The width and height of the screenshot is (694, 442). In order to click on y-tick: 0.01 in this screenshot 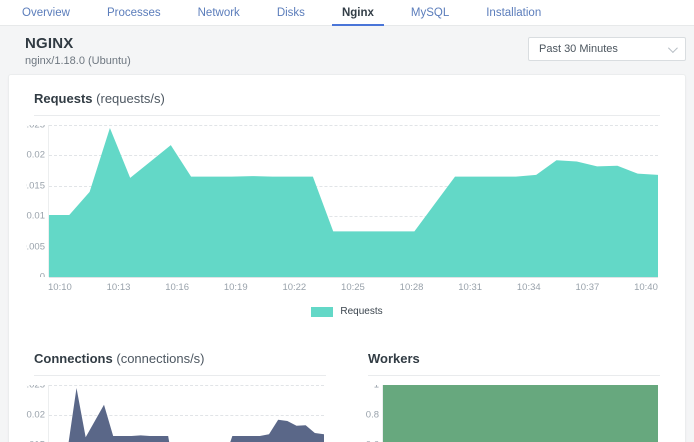, I will do `click(36, 216)`.